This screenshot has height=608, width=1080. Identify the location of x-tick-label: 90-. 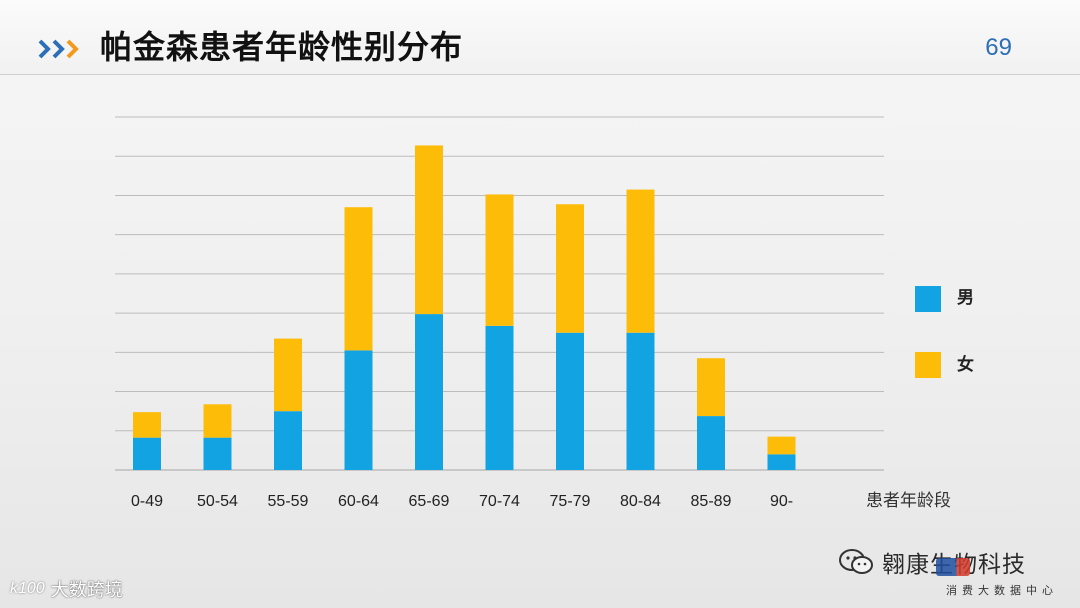
(781, 501).